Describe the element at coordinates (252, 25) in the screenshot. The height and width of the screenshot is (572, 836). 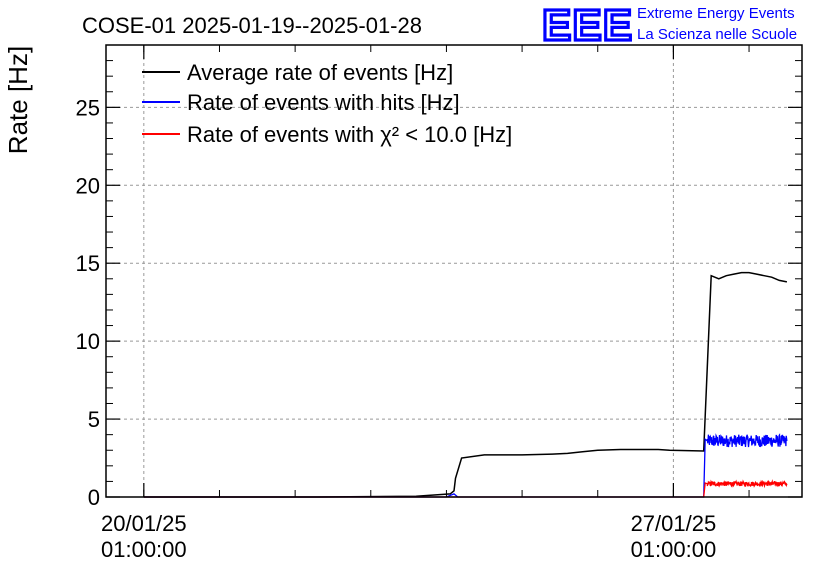
I see `chart-title: COSE-01 2025-01-19--2025-01-28` at that location.